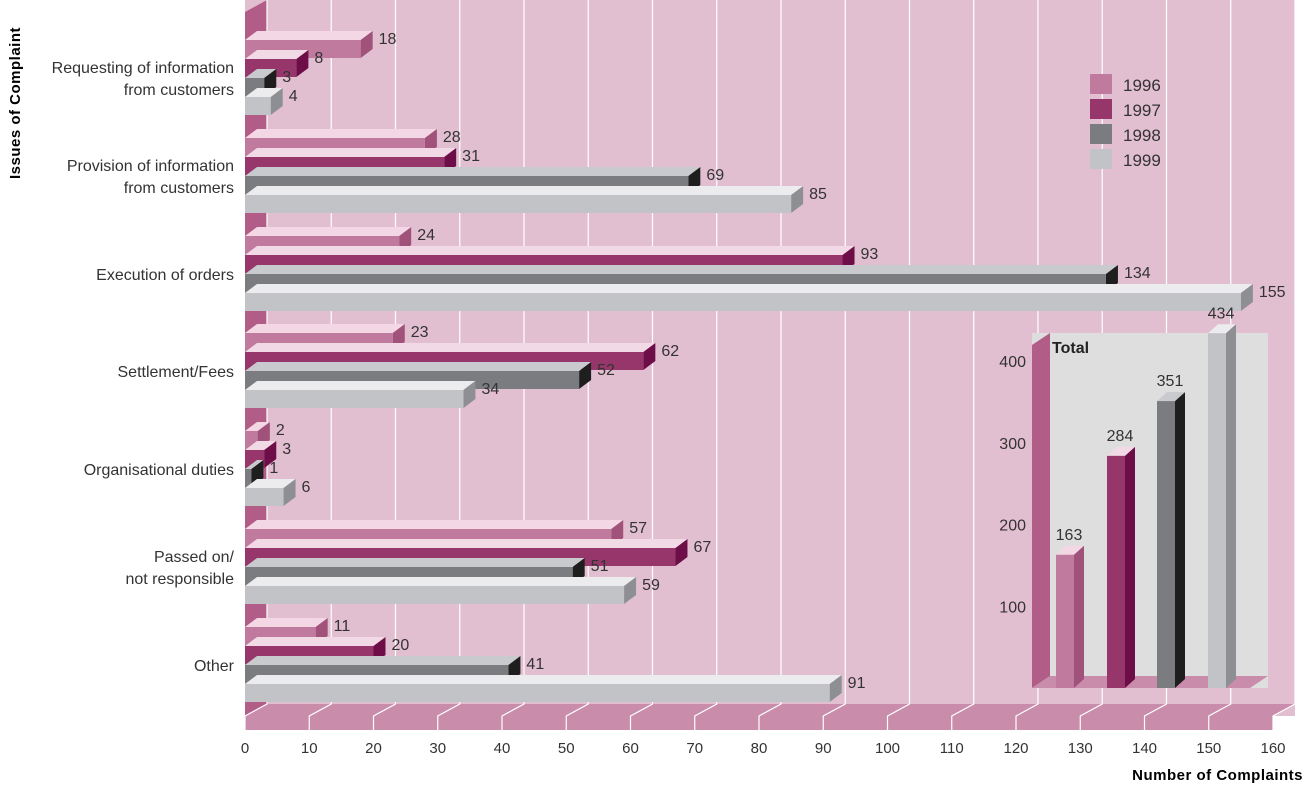 The image size is (1305, 787). Describe the element at coordinates (165, 275) in the screenshot. I see `category-label-line: Execution of orders` at that location.